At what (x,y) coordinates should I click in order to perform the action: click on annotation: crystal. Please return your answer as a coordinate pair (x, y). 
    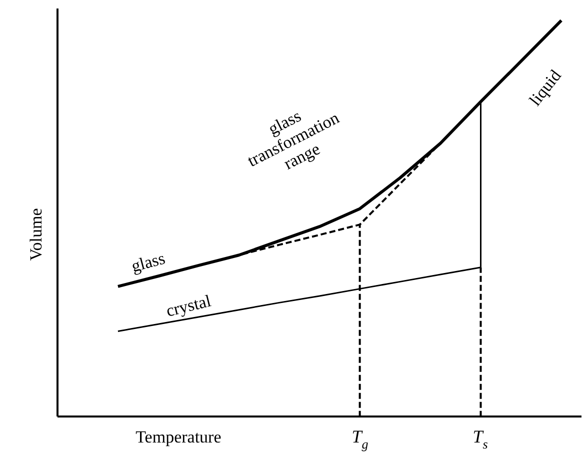
    Looking at the image, I should click on (189, 306).